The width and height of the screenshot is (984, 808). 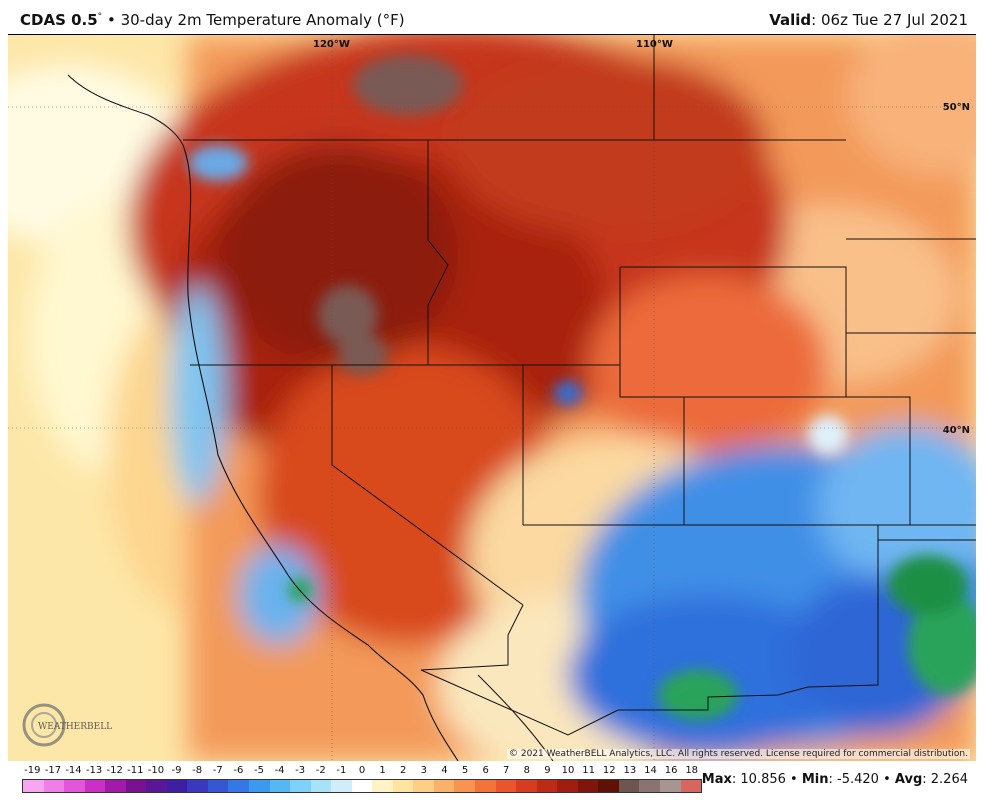 What do you see at coordinates (279, 770) in the screenshot?
I see `legend-tick-label: -4` at bounding box center [279, 770].